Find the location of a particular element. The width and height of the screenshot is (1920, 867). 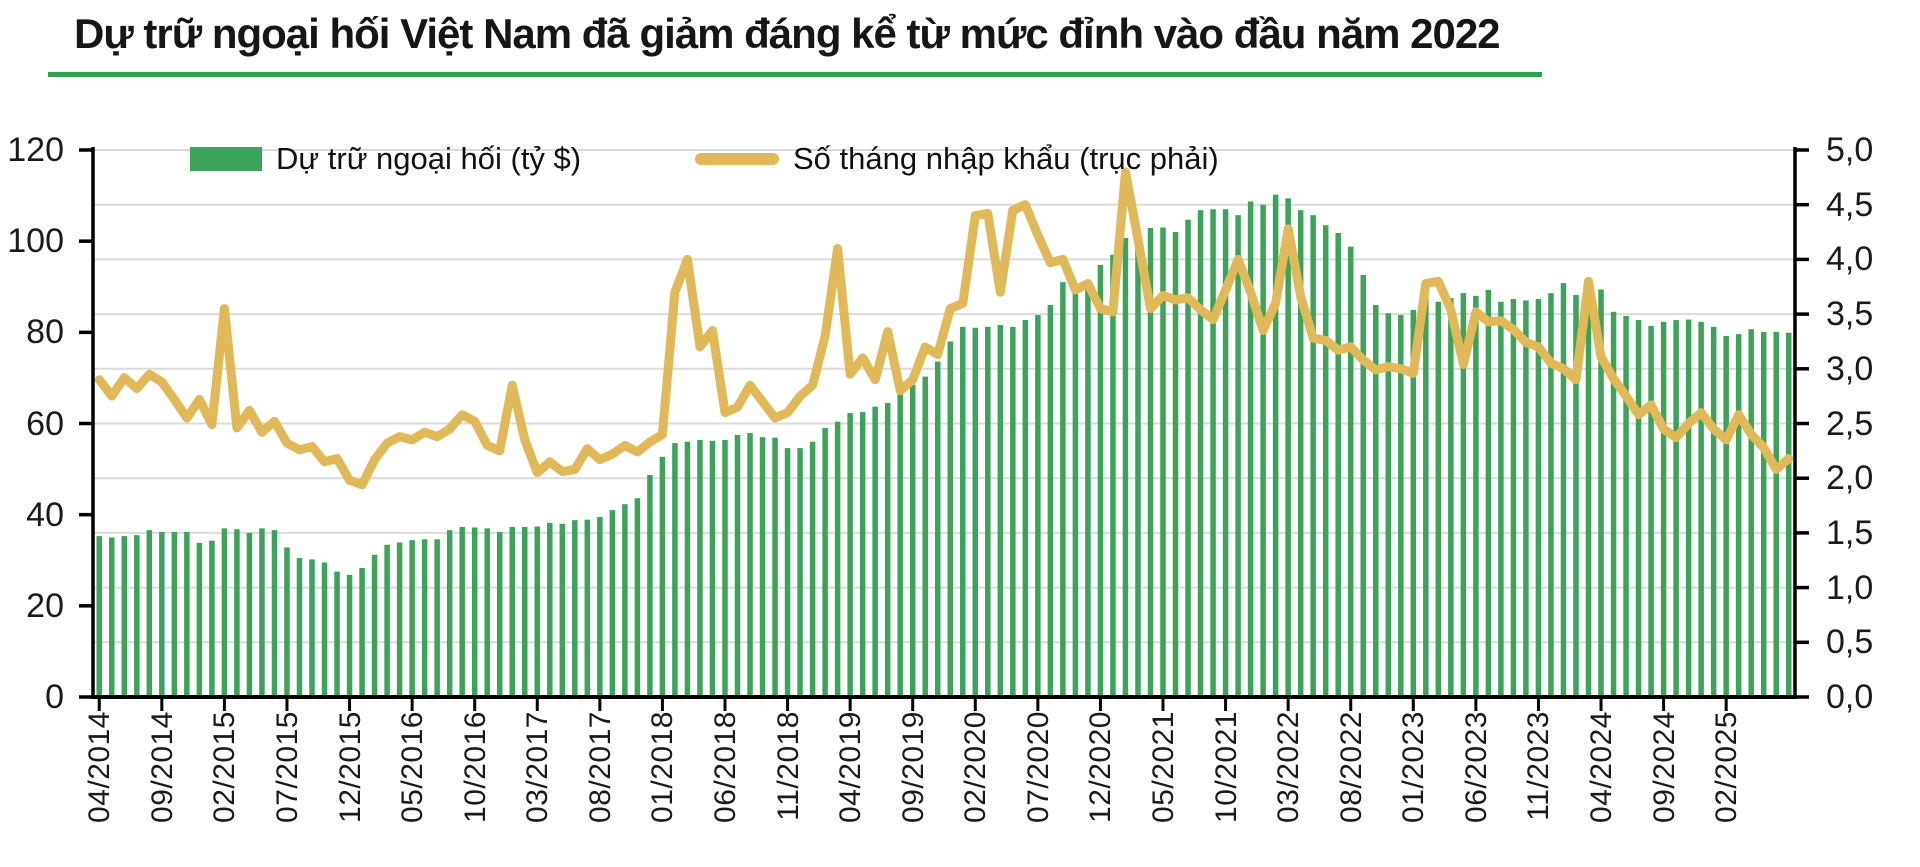

x-axis-label: 05/2016 is located at coordinates (413, 767).